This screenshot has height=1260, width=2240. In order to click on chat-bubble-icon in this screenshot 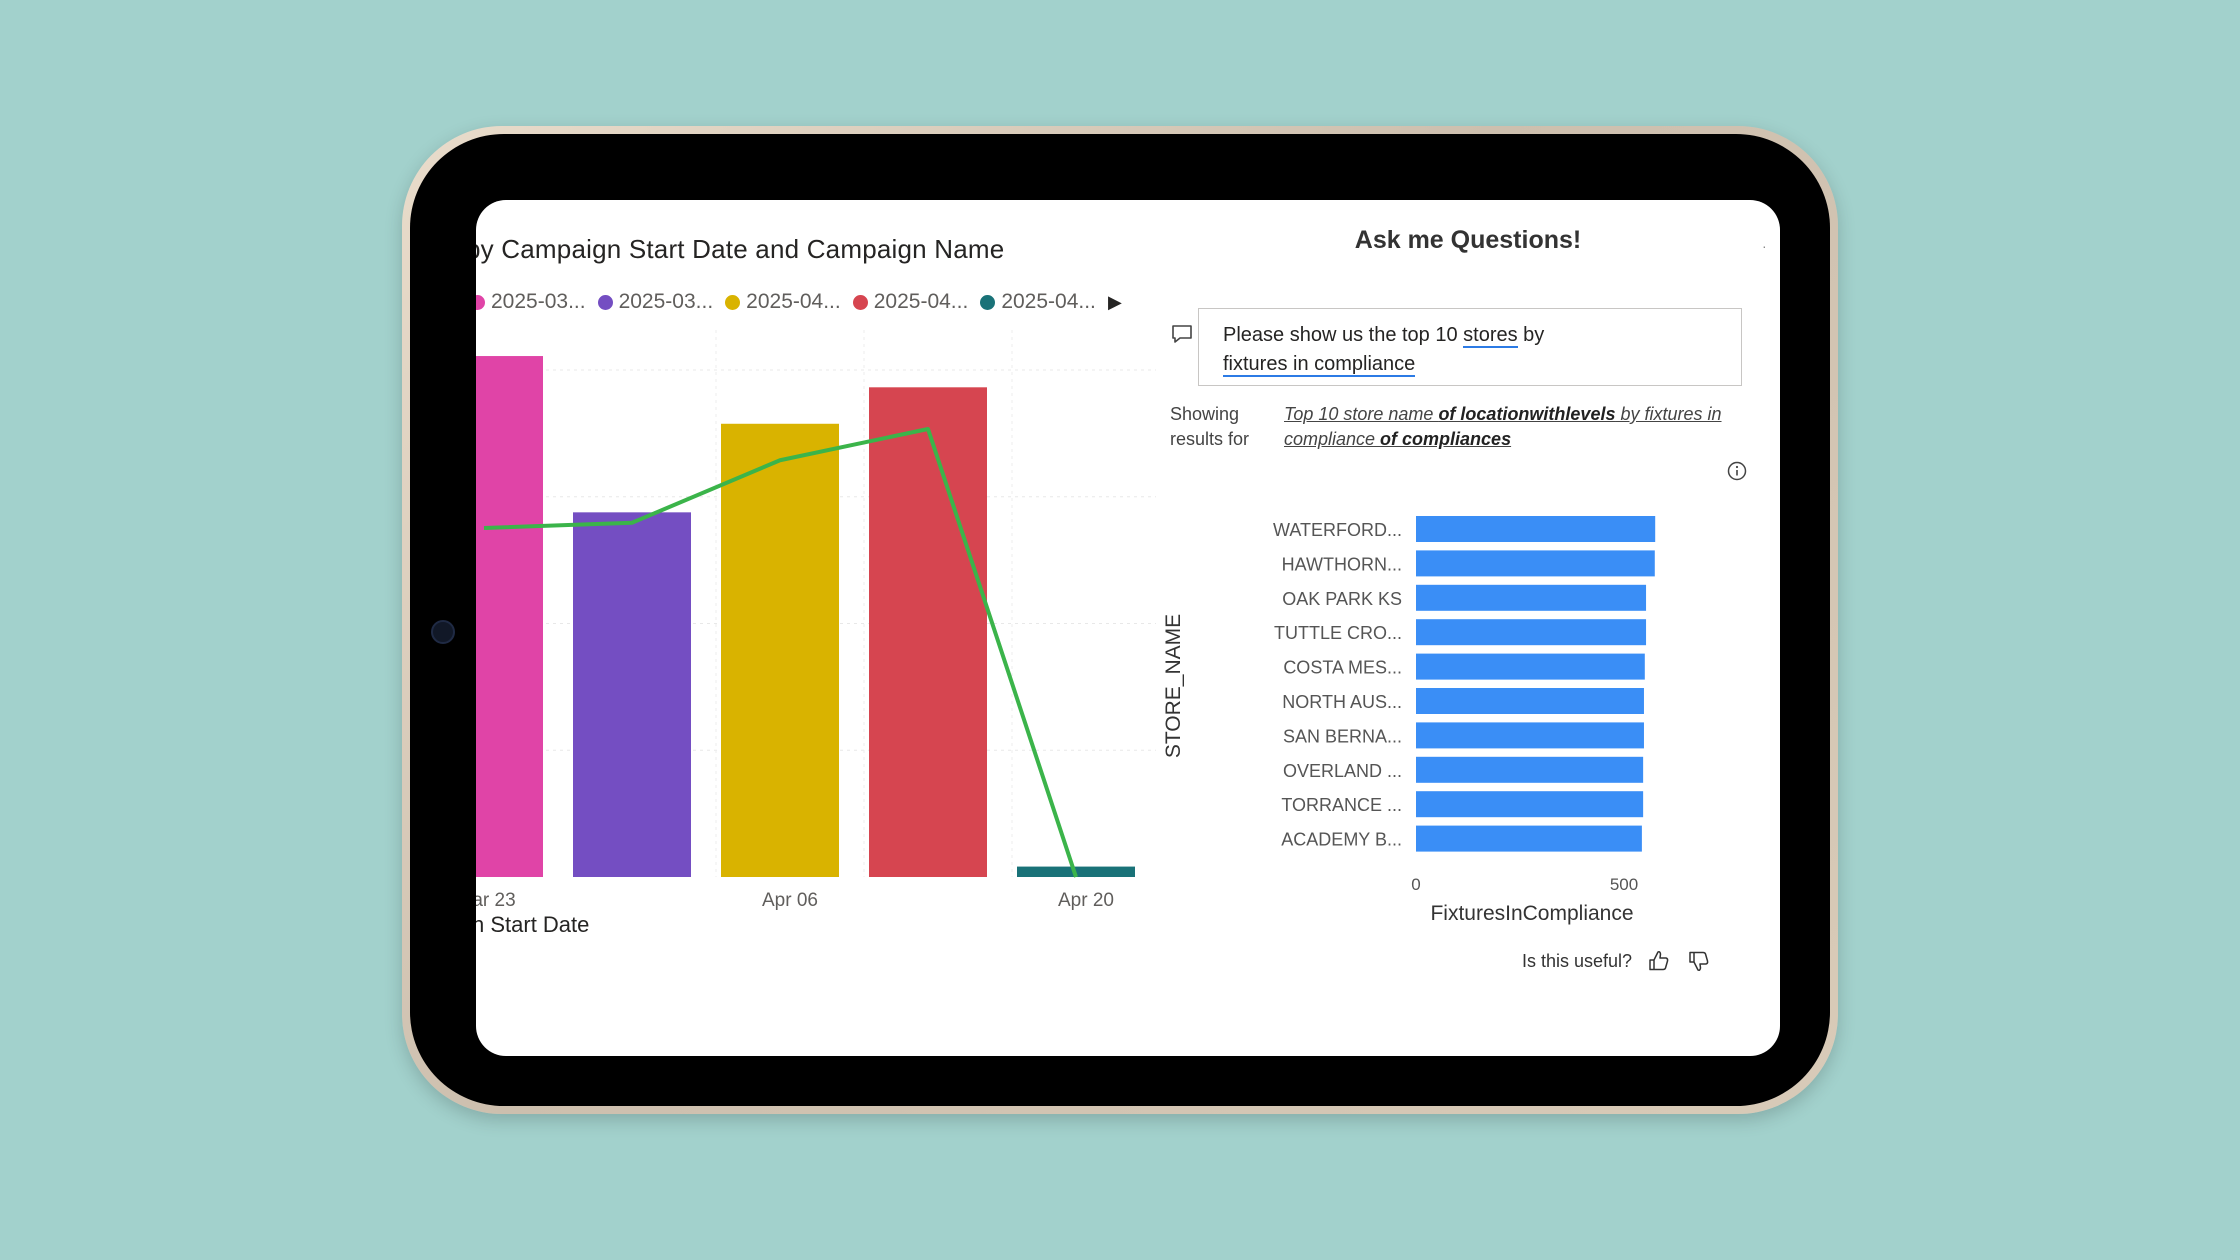, I will do `click(1182, 334)`.